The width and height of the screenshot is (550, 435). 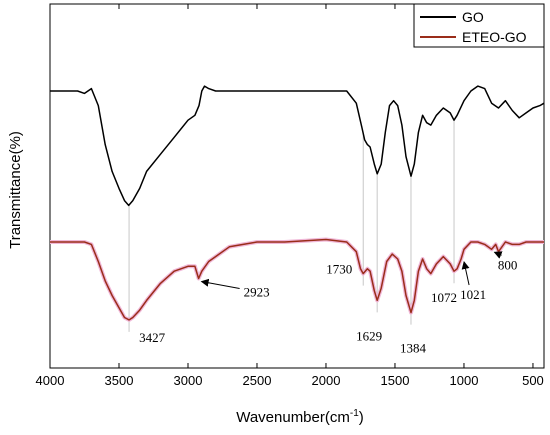 What do you see at coordinates (339, 269) in the screenshot?
I see `peak-label-1730: 1730` at bounding box center [339, 269].